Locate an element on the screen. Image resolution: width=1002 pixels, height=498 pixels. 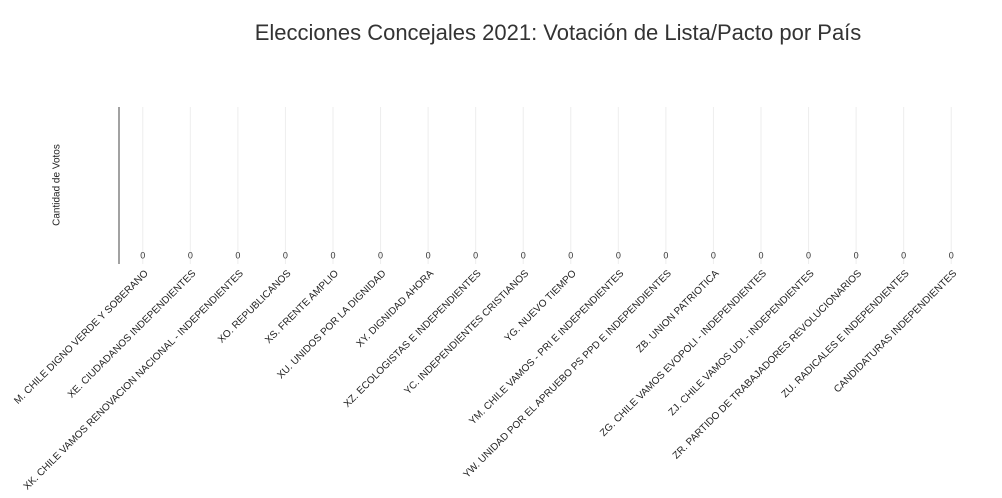
x-tick-label: ZG. CHILE VAMOS EVOPOLI - INDEPENDIENTES is located at coordinates (683, 353).